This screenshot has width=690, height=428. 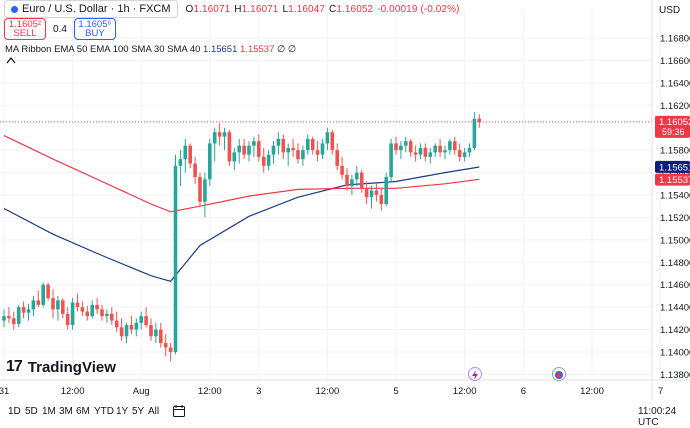 What do you see at coordinates (83, 411) in the screenshot?
I see `range-button-6m: 6M` at bounding box center [83, 411].